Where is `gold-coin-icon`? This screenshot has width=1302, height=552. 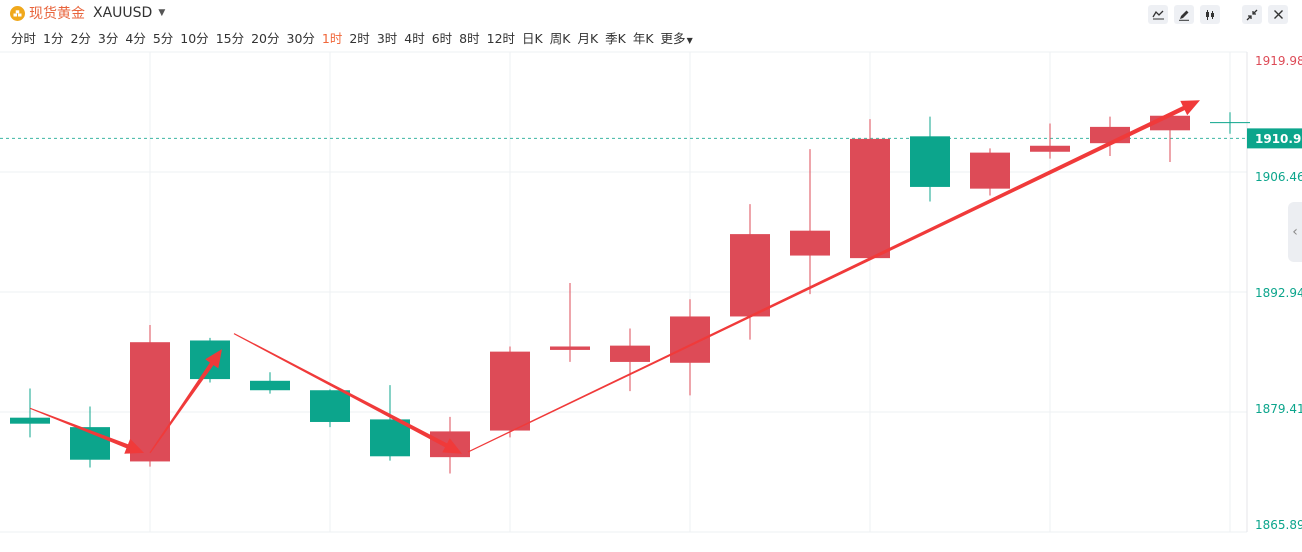 gold-coin-icon is located at coordinates (17, 13).